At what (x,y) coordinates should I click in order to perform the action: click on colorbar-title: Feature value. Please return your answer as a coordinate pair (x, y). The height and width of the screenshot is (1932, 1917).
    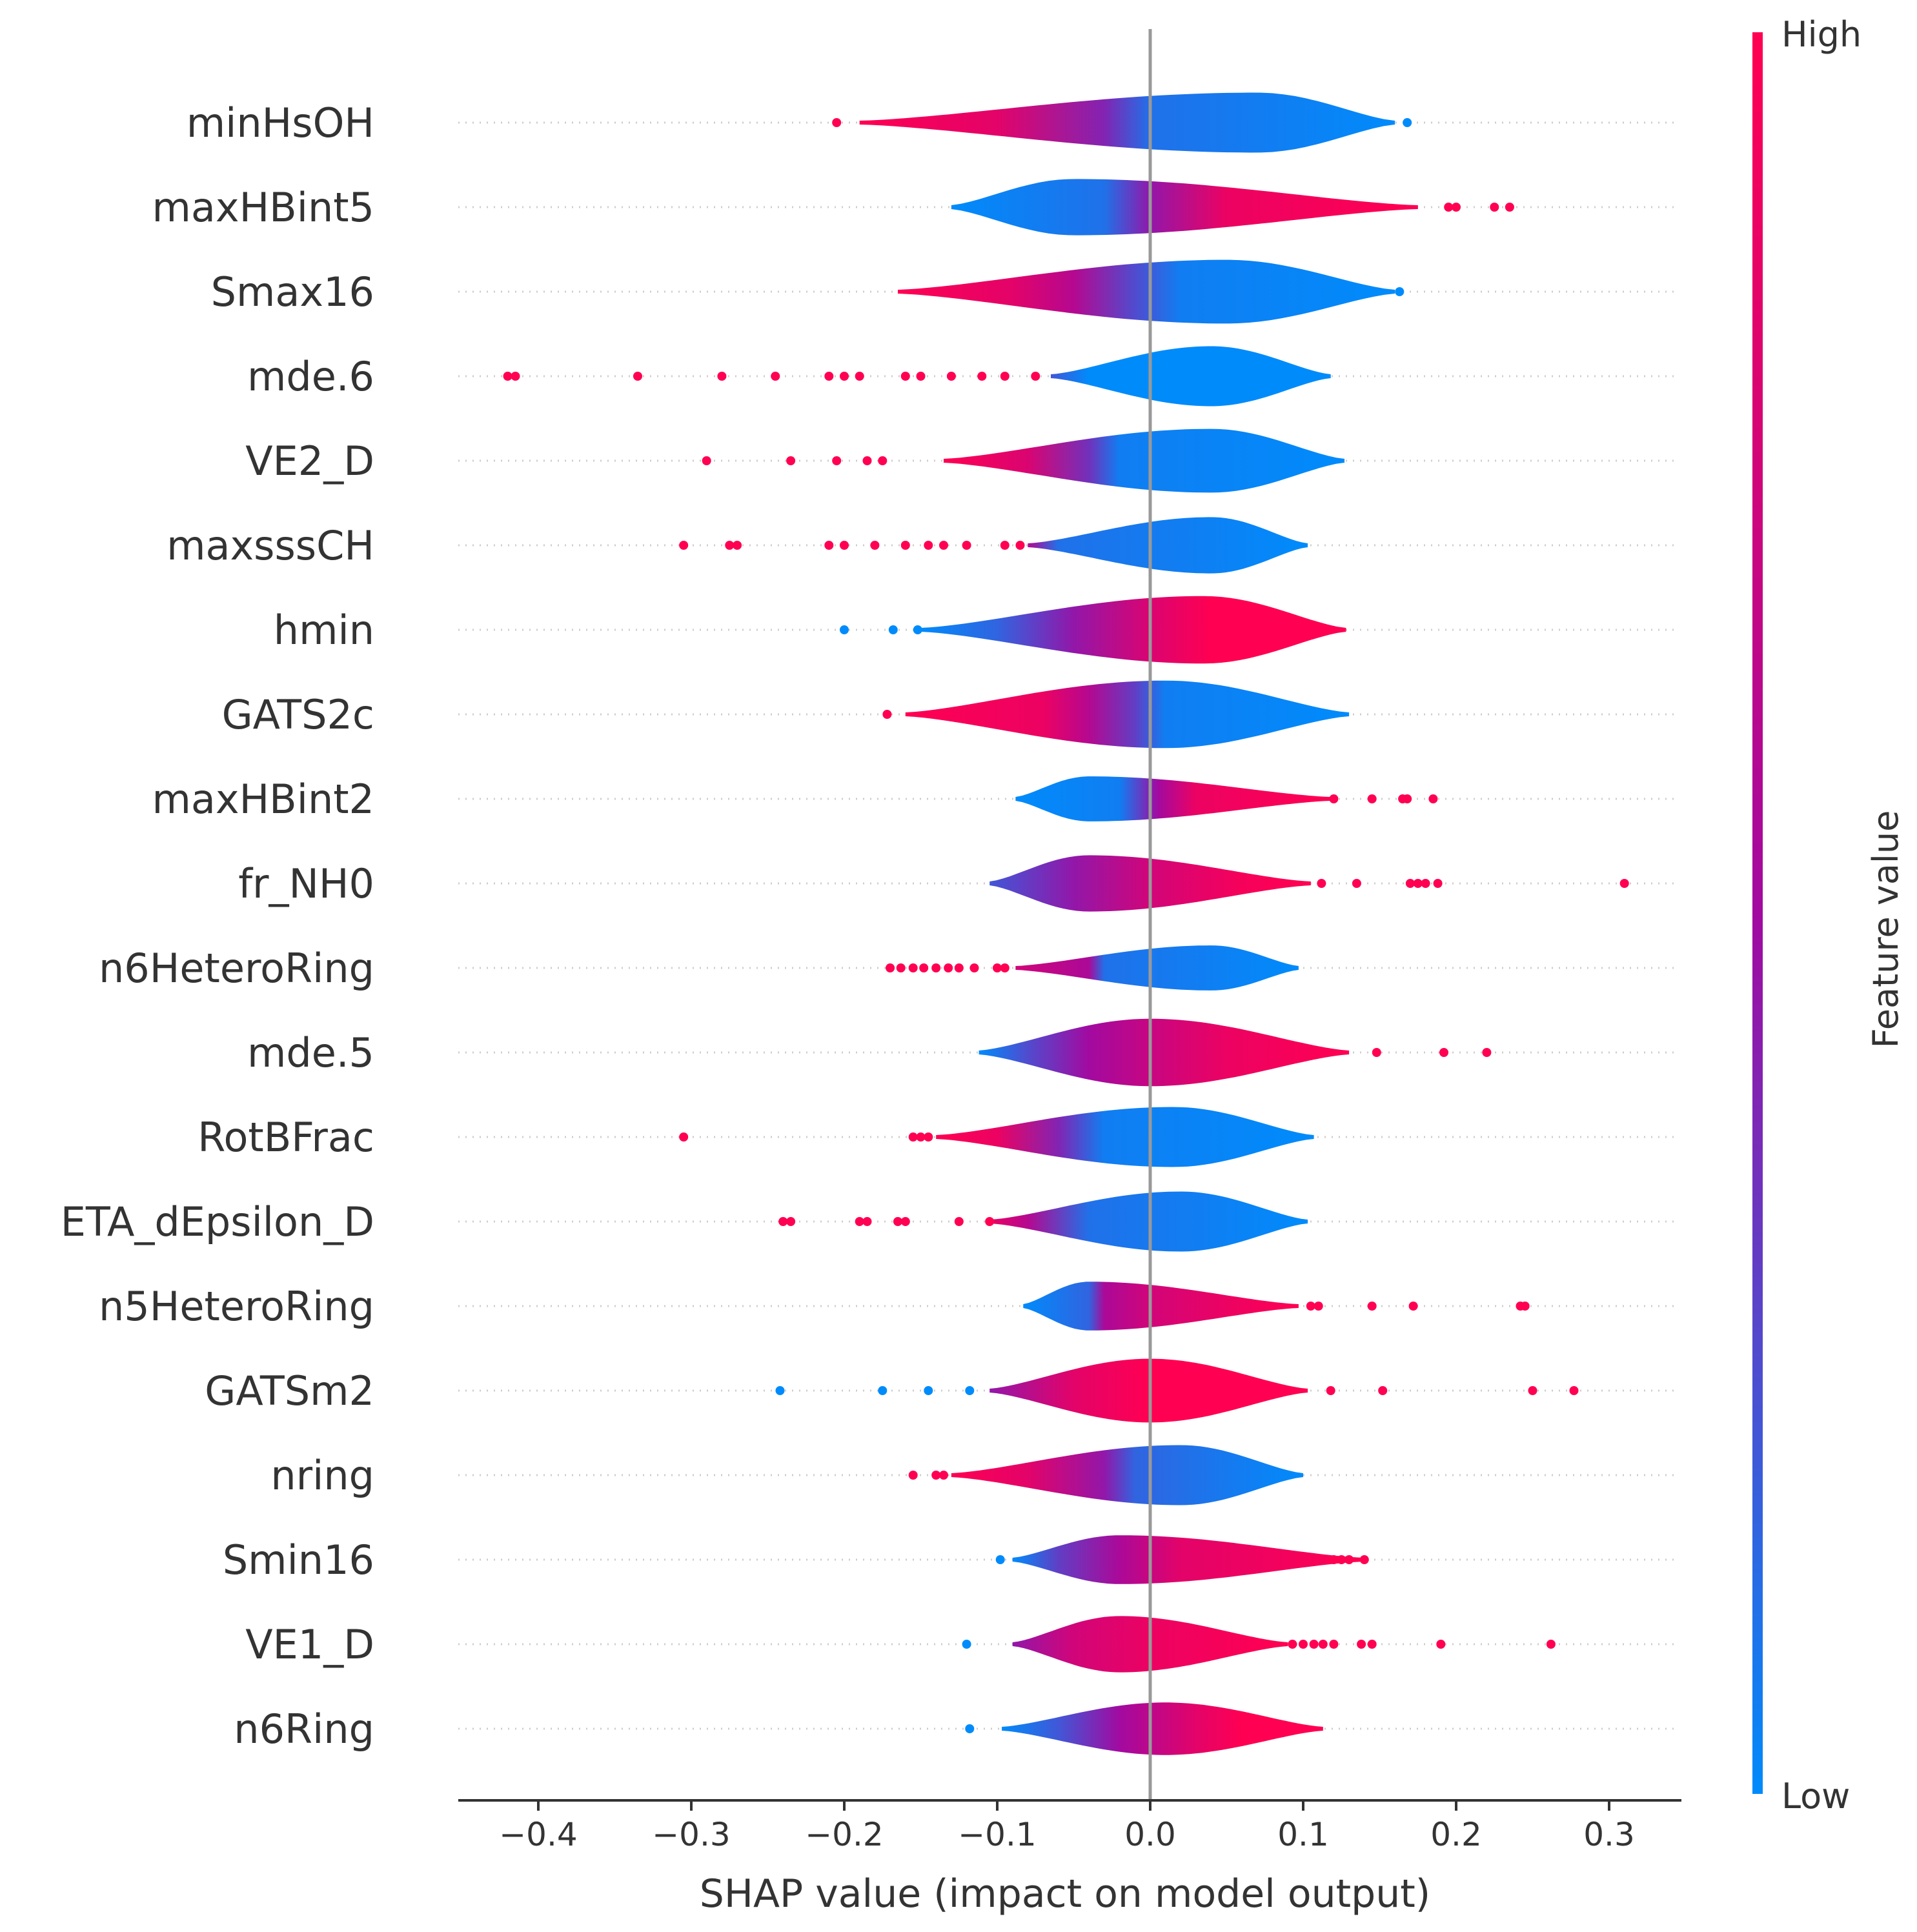
    Looking at the image, I should click on (1885, 929).